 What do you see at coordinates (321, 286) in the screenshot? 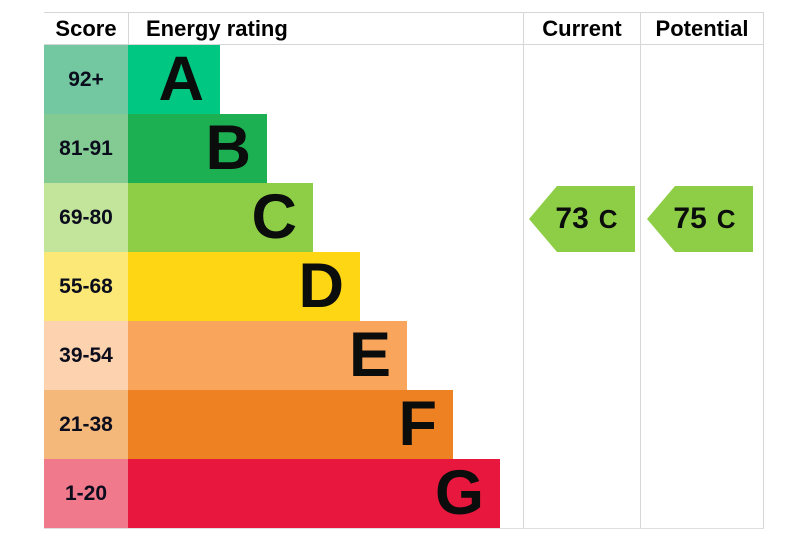
I see `band-letter: D` at bounding box center [321, 286].